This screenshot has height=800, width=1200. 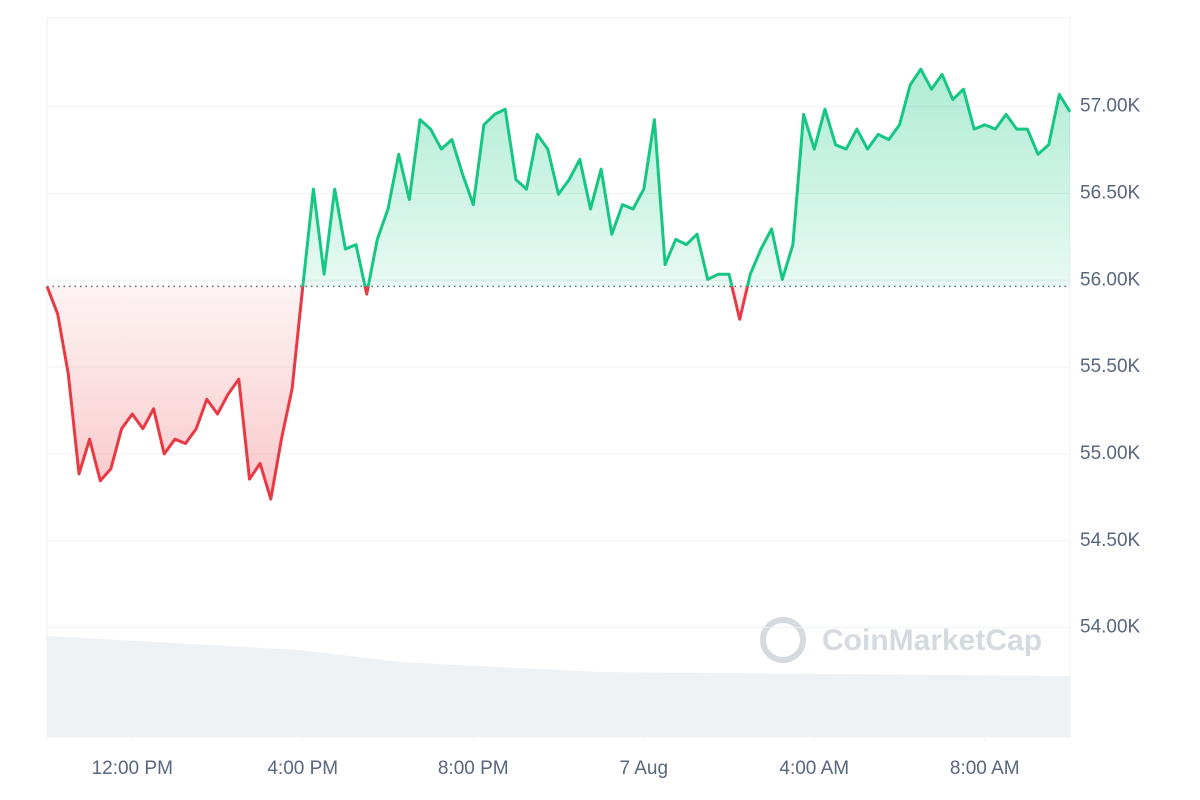 I want to click on x-tick-label: 4:00 PM, so click(x=302, y=768).